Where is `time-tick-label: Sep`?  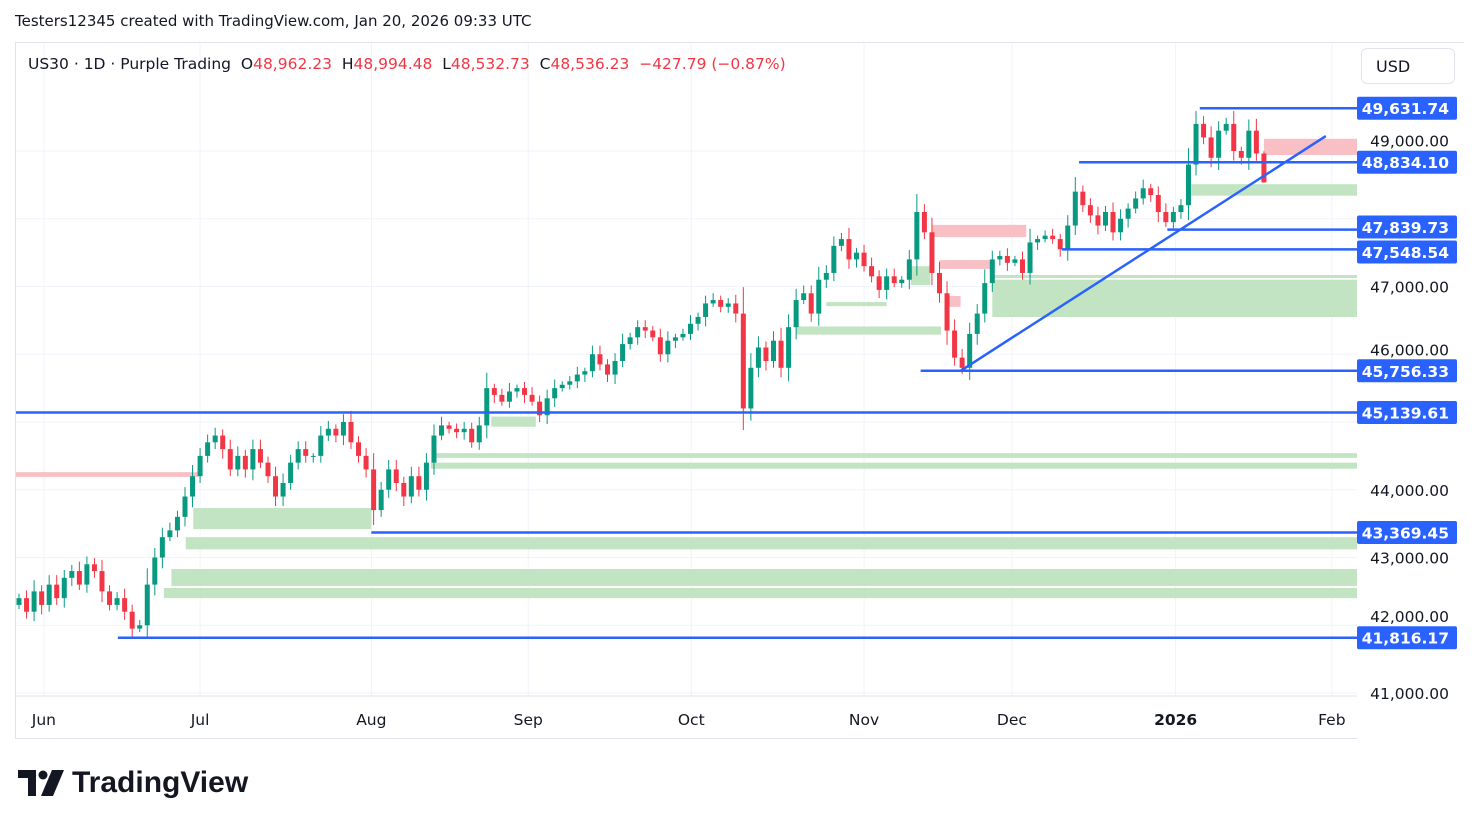 time-tick-label: Sep is located at coordinates (528, 720).